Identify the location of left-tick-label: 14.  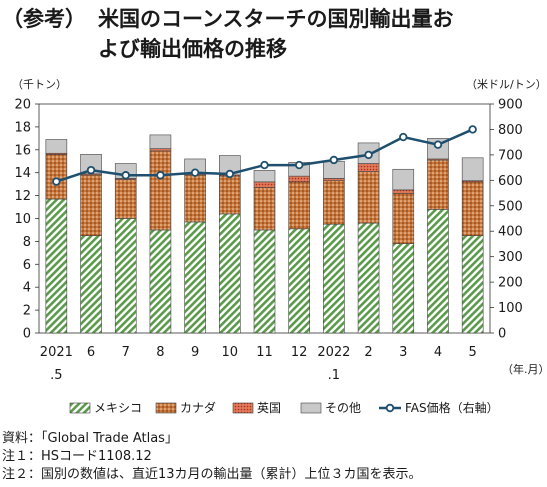
(22, 173).